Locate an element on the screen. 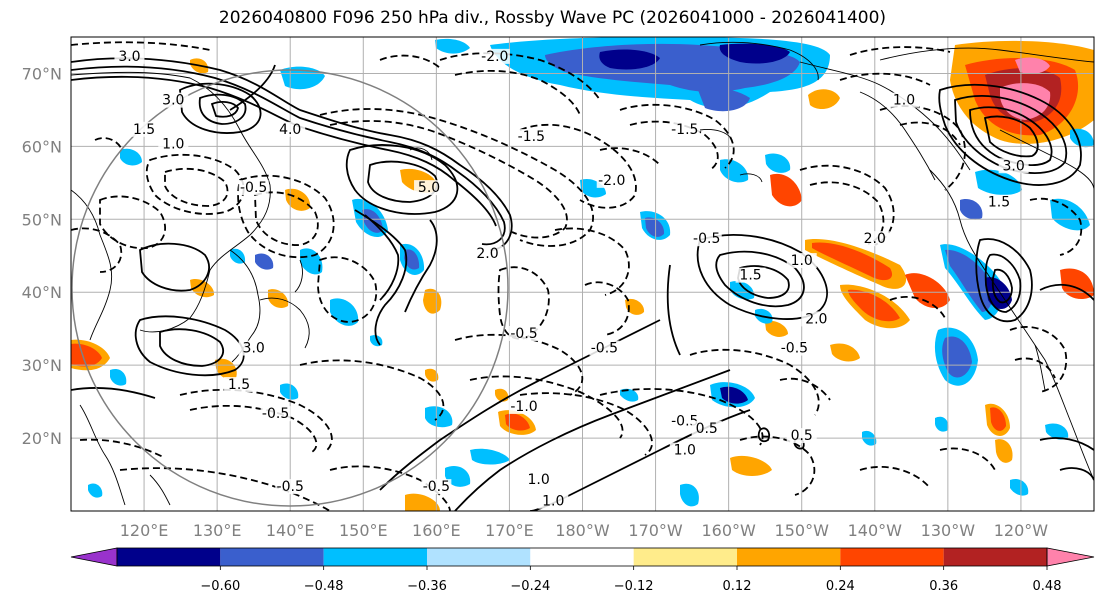  lon-tick-label: 140°W is located at coordinates (875, 530).